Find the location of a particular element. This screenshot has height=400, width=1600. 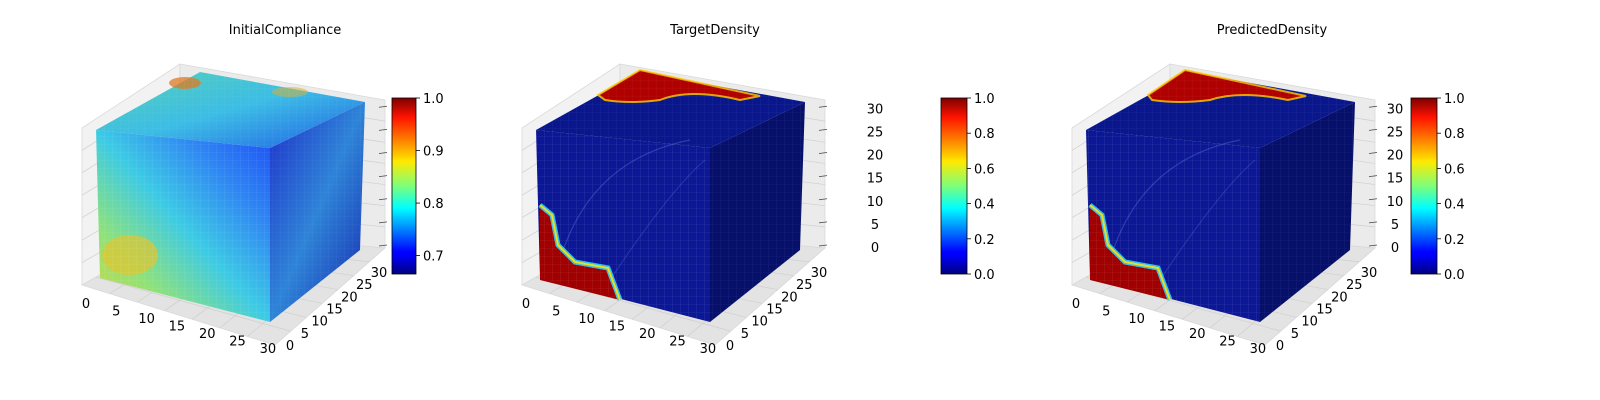

colorbar-tick-label: 0.2 is located at coordinates (984, 240).